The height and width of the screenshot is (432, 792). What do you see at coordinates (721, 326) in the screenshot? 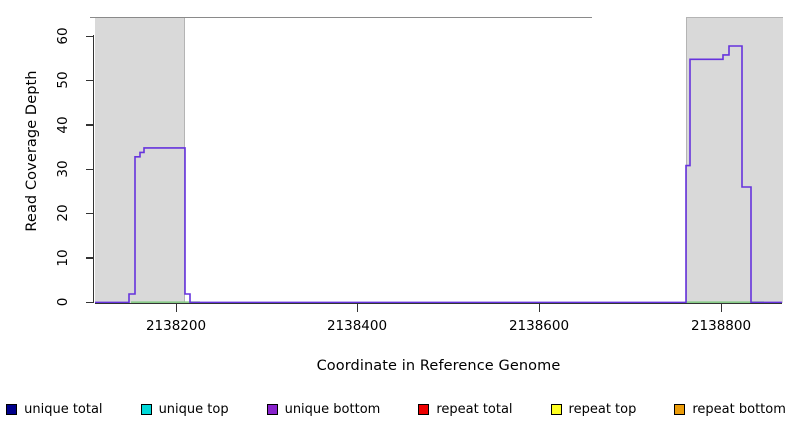
I see `x-tick-label-2138800: 2138800` at bounding box center [721, 326].